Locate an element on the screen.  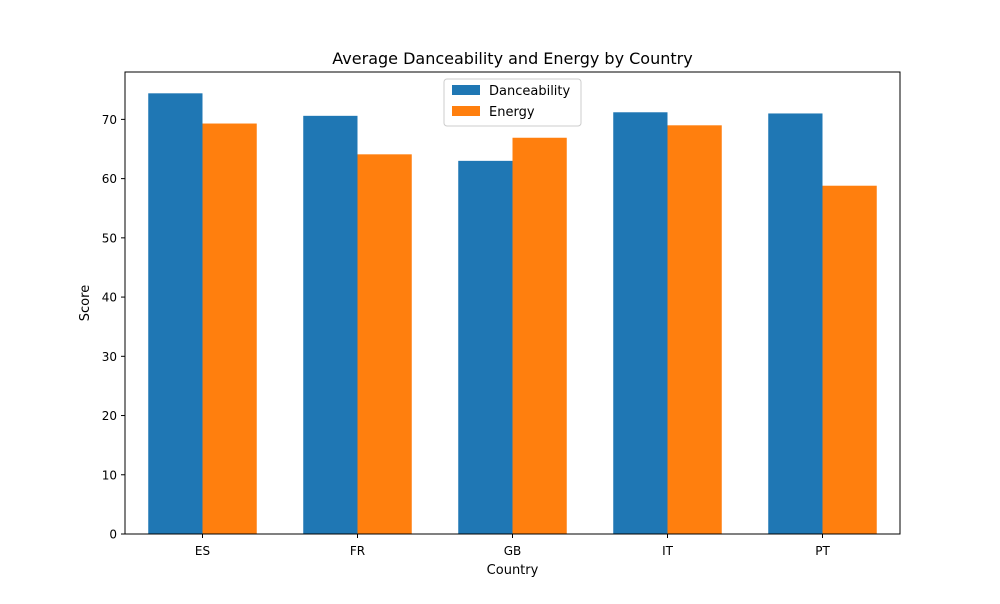
y-tick-label-70: 70 is located at coordinates (109, 120).